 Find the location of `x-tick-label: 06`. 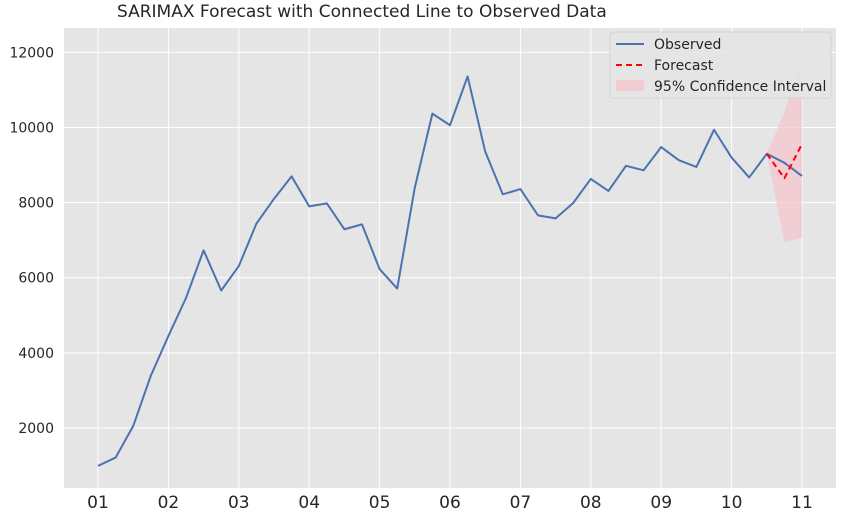

x-tick-label: 06 is located at coordinates (450, 503).